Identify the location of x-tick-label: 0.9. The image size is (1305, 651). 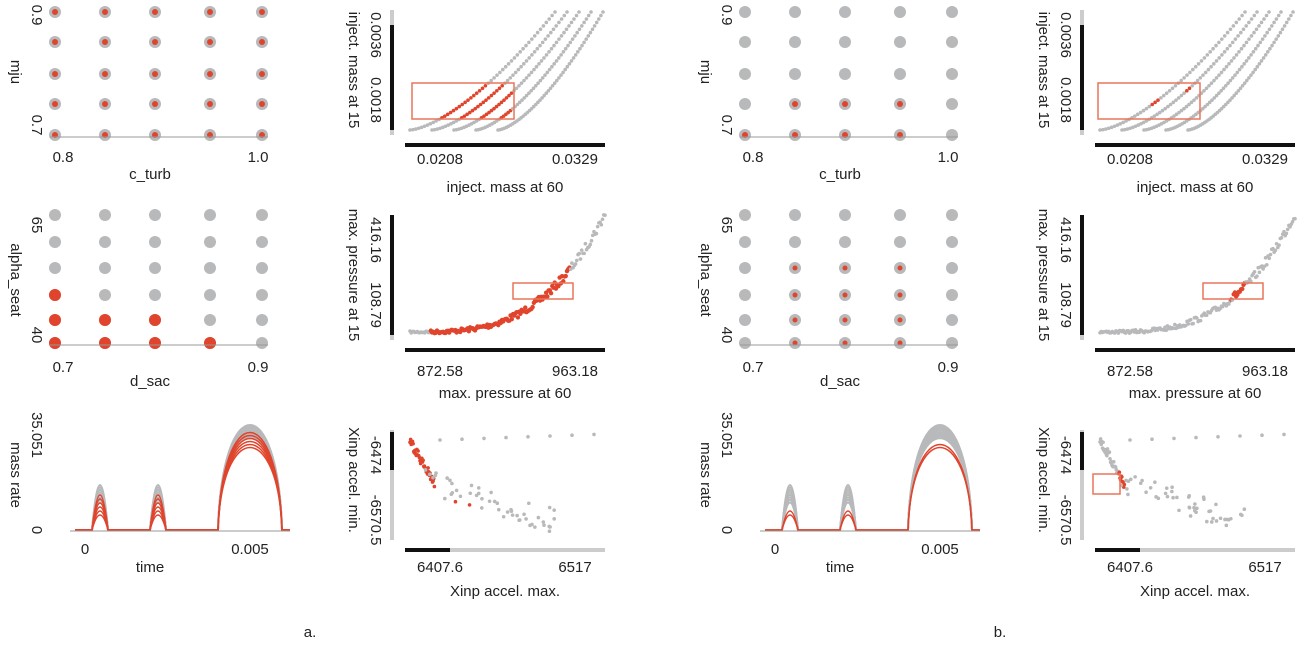
(258, 367).